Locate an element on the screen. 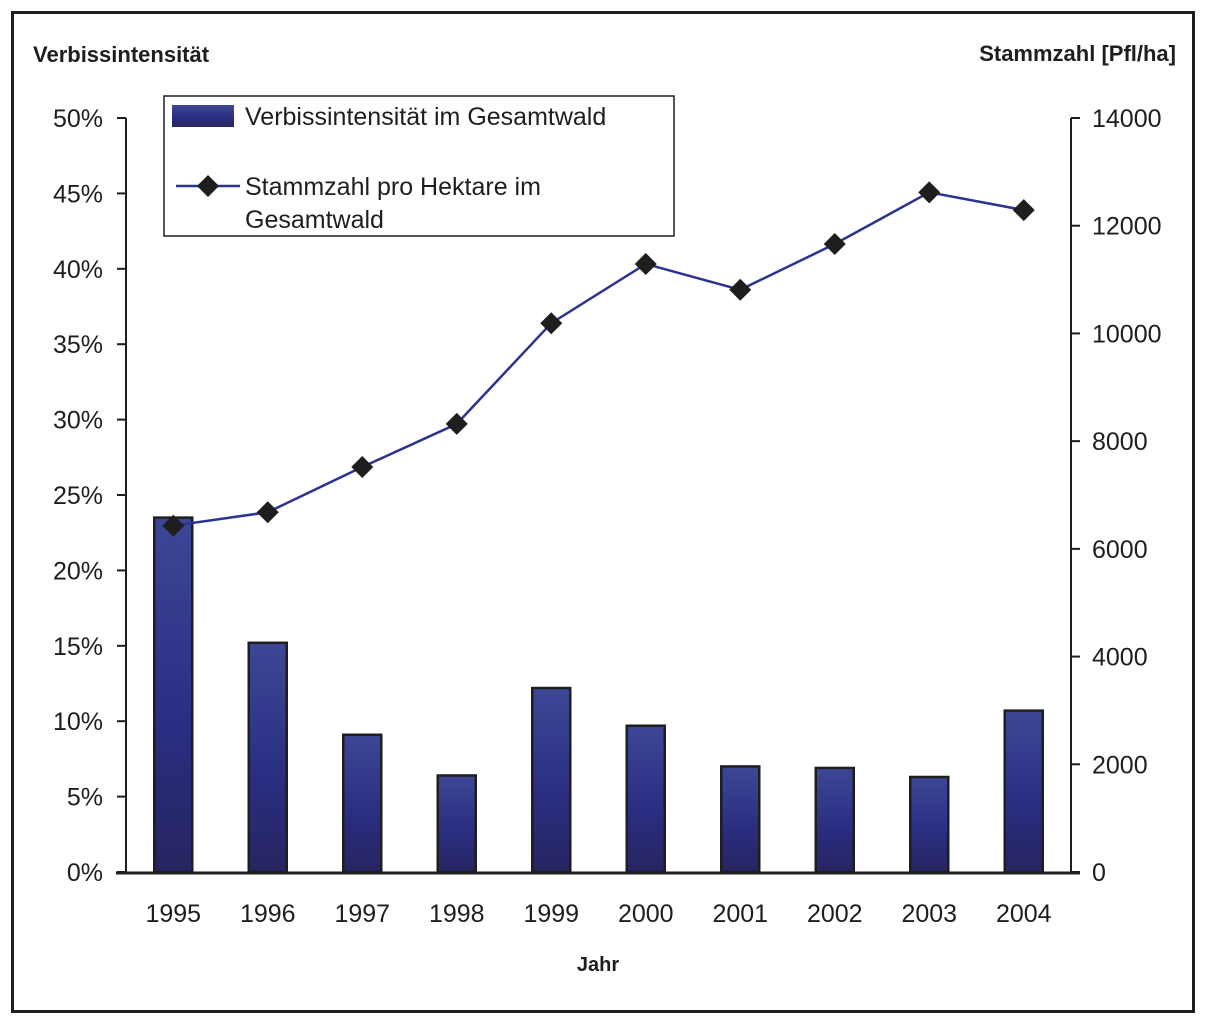 This screenshot has height=1027, width=1209. x-tick-label: 1999 is located at coordinates (551, 914).